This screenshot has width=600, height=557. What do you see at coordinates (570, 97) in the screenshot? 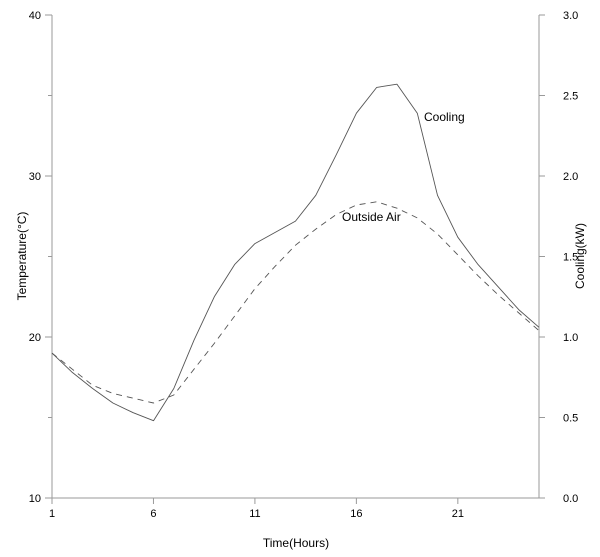
I see `y-right-tick-label-5: 2.5` at bounding box center [570, 97].